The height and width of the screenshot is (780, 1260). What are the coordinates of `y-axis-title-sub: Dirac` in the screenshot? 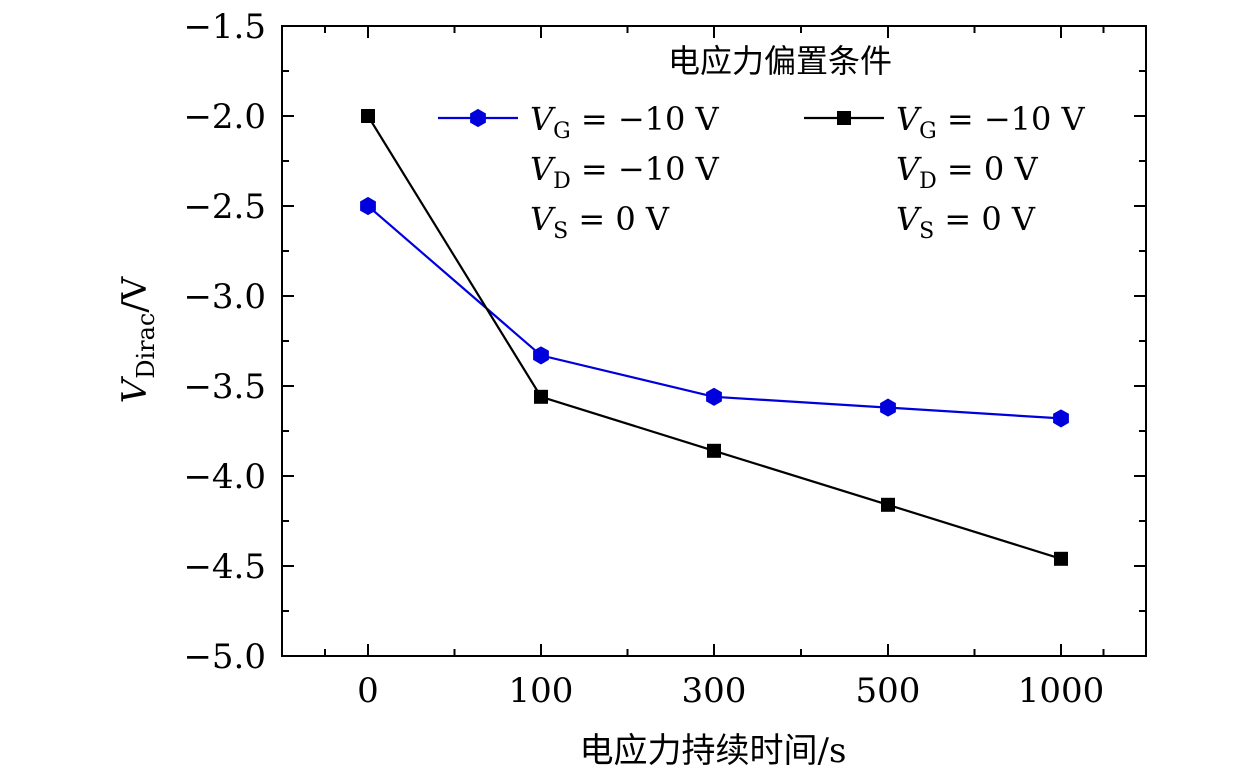 It's located at (146, 346).